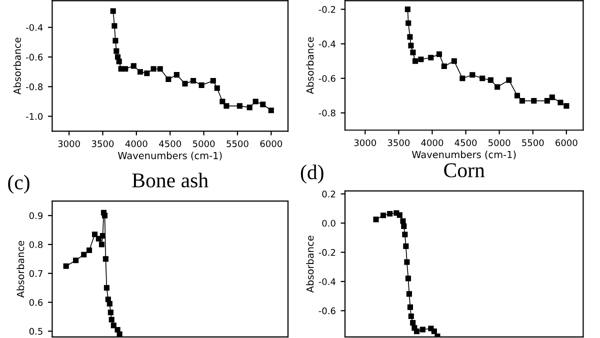 The width and height of the screenshot is (600, 338). What do you see at coordinates (327, 282) in the screenshot?
I see `y-tick-label: -0.4` at bounding box center [327, 282].